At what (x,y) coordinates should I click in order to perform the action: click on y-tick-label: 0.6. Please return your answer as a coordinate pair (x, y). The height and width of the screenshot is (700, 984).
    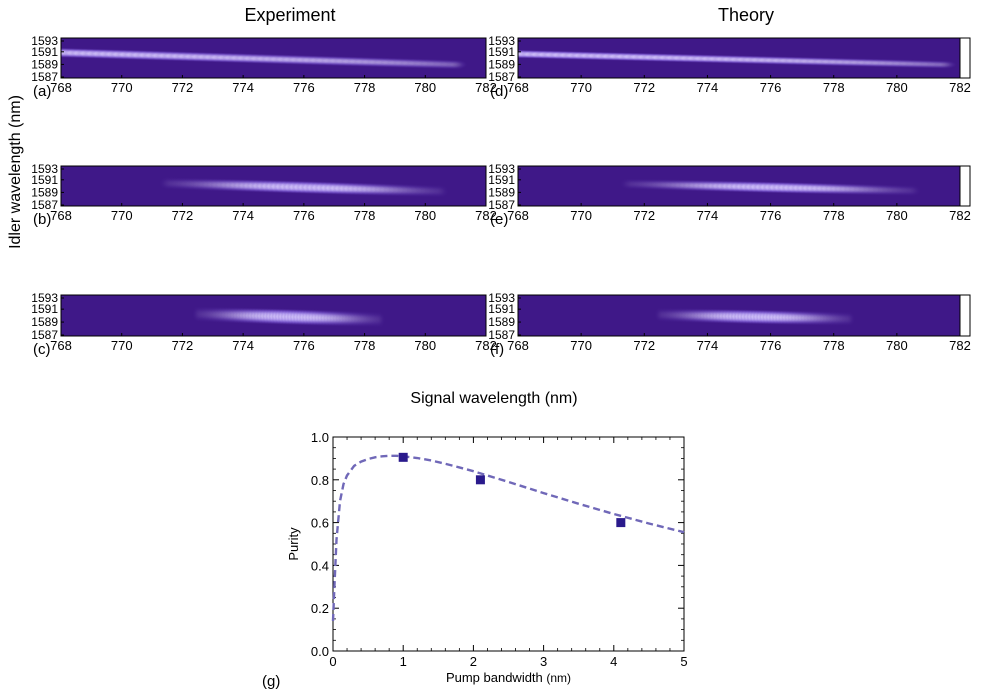
    Looking at the image, I should click on (320, 523).